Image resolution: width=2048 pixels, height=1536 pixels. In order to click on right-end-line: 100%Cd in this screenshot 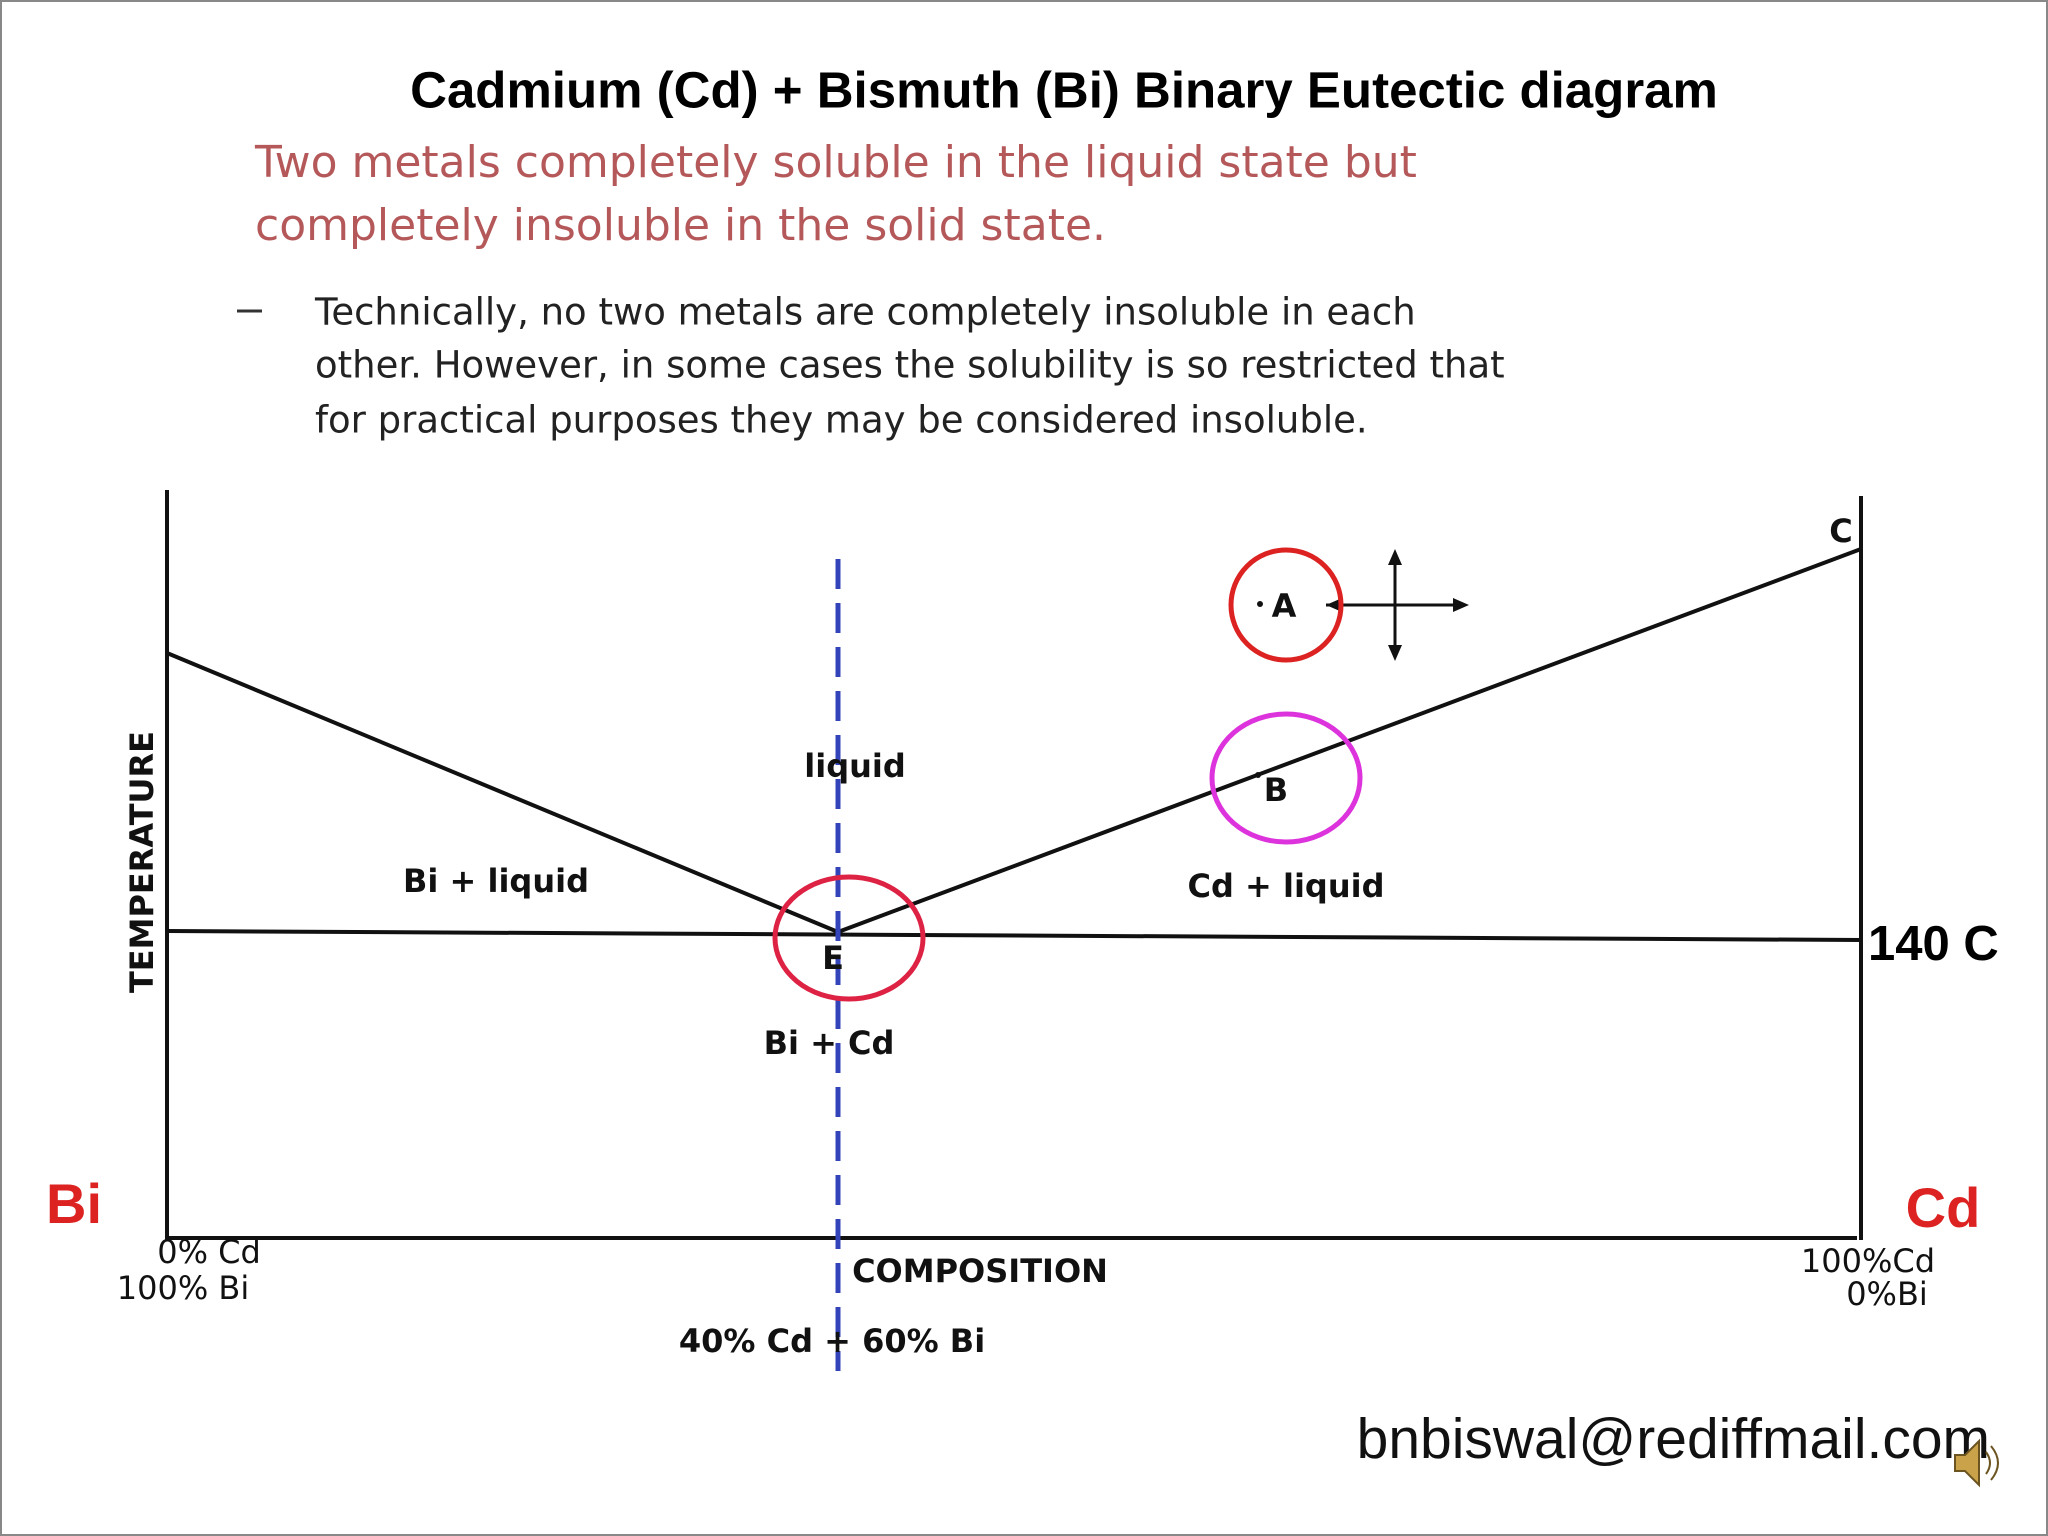, I will do `click(1868, 1261)`.